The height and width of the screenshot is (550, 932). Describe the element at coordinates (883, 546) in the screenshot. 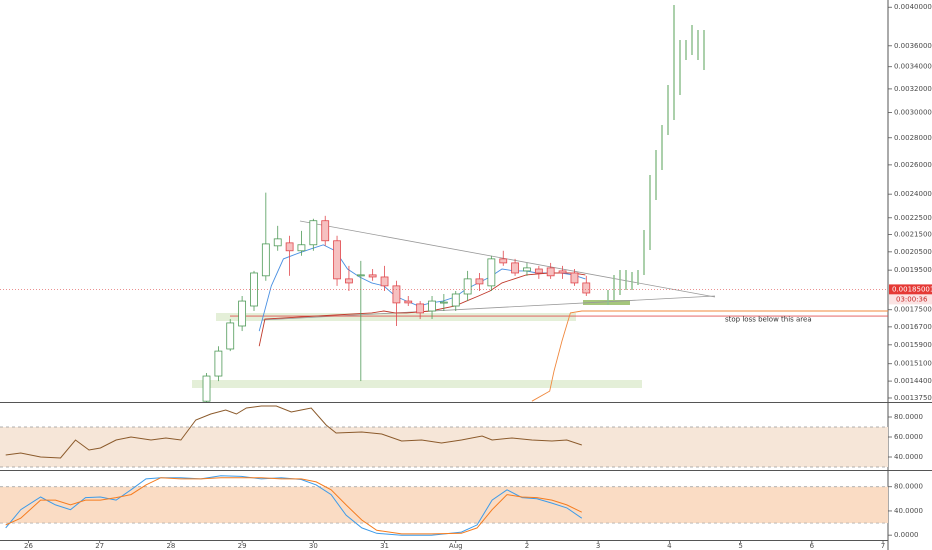

I see `x-tick-label: 7` at that location.